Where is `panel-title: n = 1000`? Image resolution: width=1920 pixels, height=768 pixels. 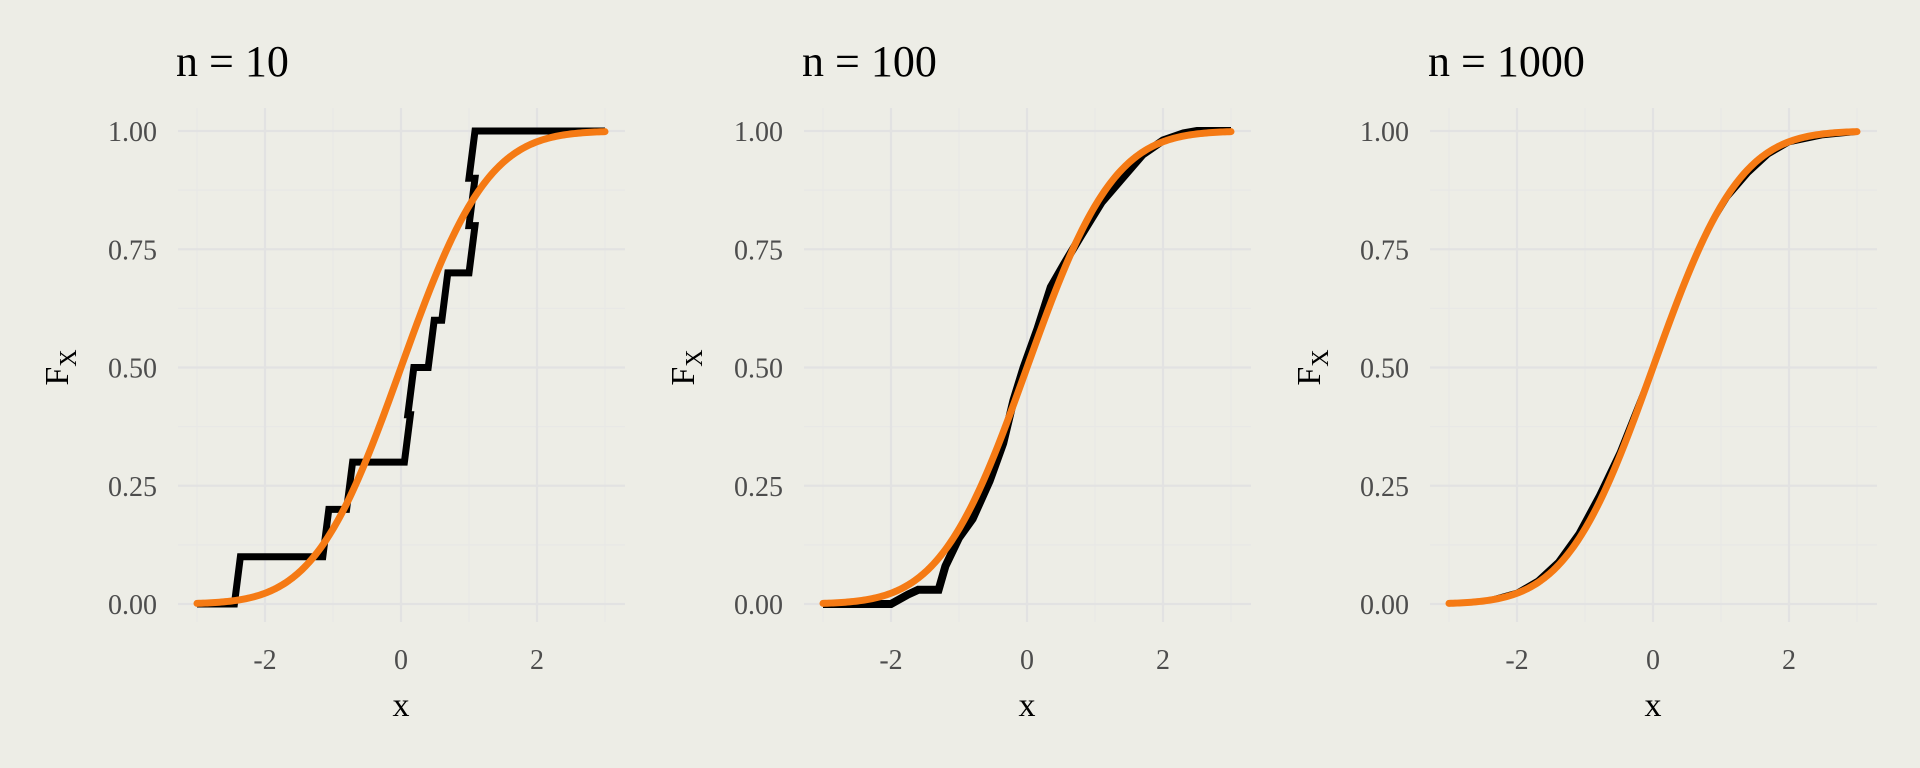
panel-title: n = 1000 is located at coordinates (1506, 61).